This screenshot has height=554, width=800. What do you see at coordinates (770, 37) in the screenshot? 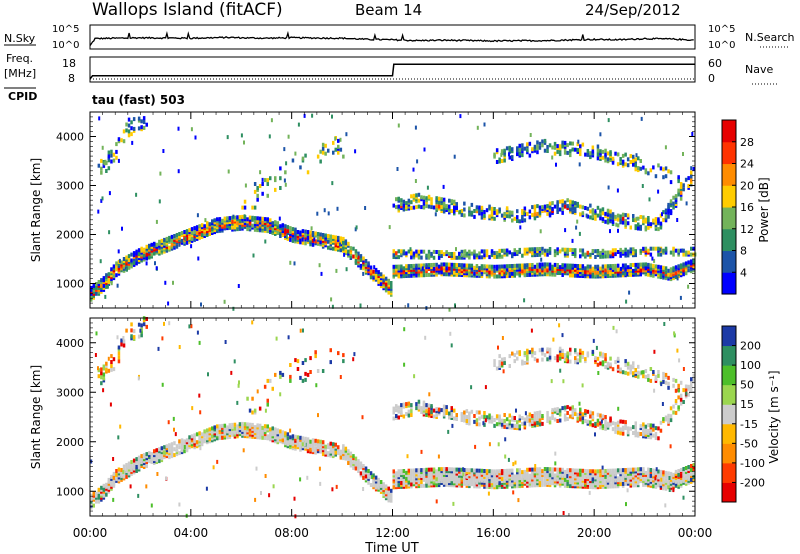
I see `nsearch-label: N.Search` at bounding box center [770, 37].